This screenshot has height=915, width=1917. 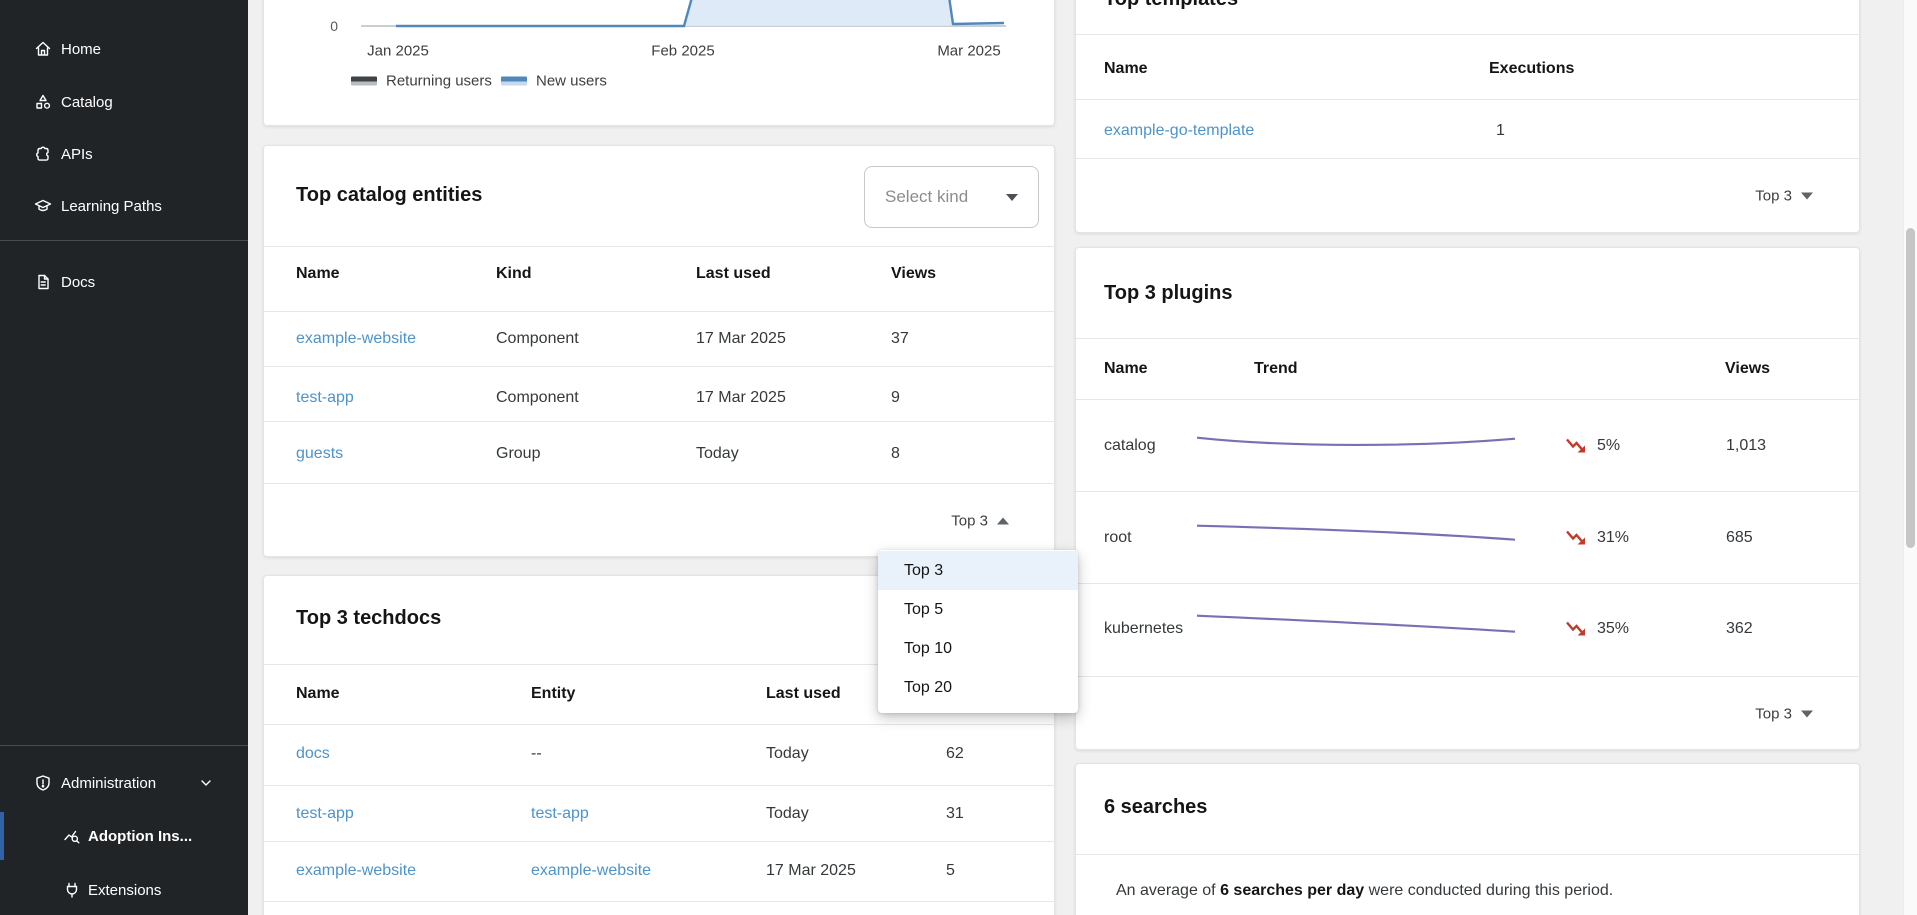 I want to click on templates-topn-select: Top 3, so click(x=1784, y=196).